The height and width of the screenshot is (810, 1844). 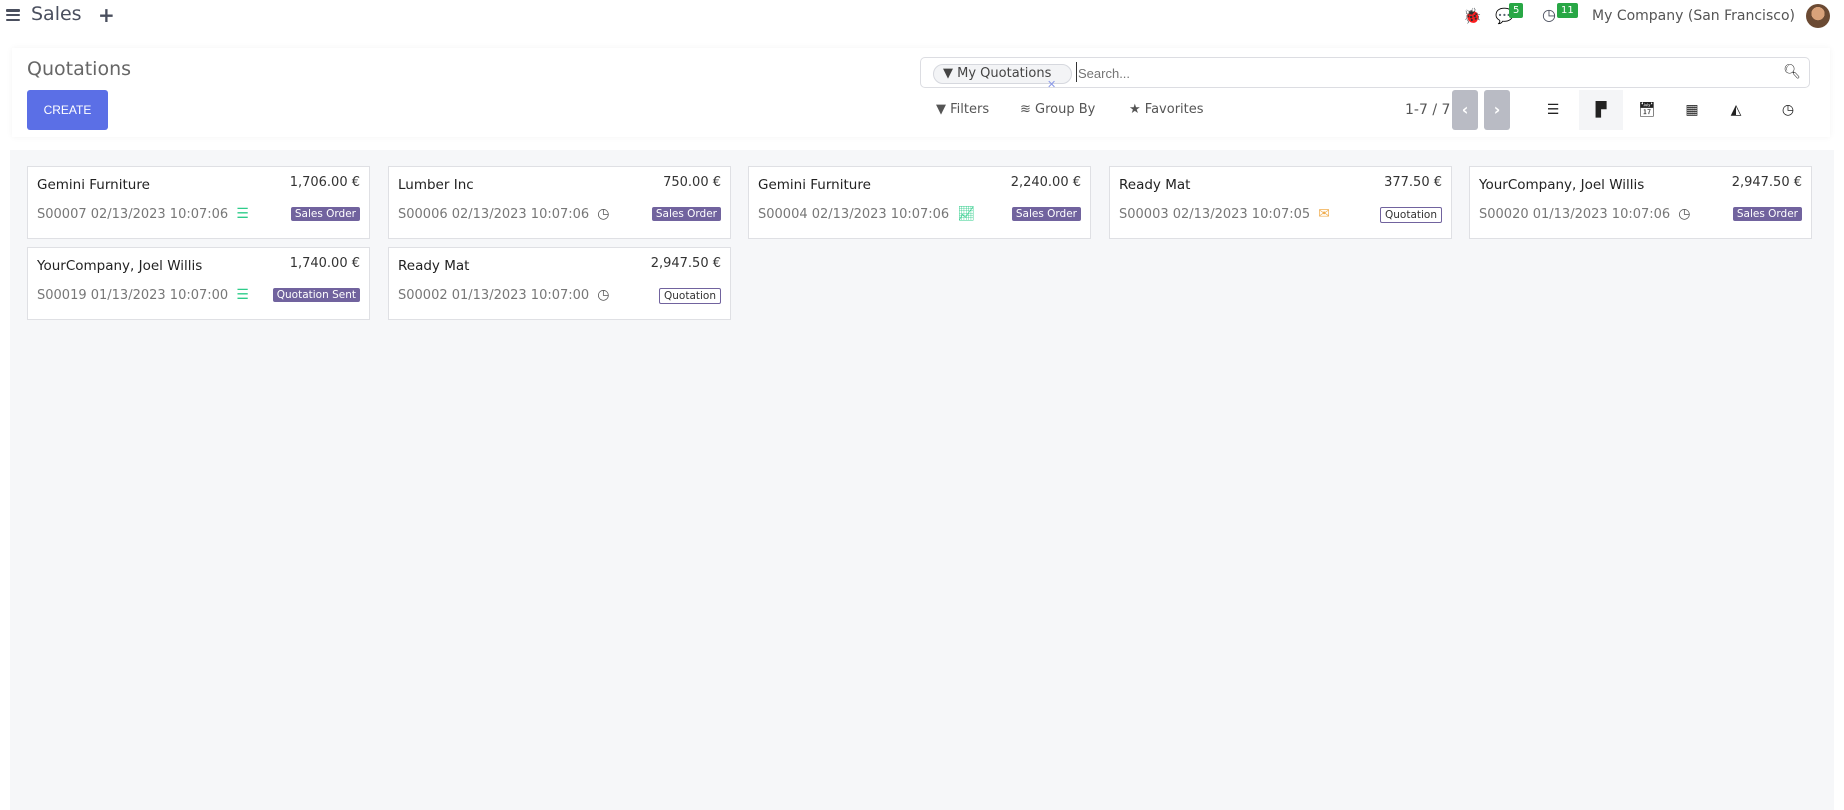 I want to click on card-customer: Lumber Inc, so click(x=436, y=185).